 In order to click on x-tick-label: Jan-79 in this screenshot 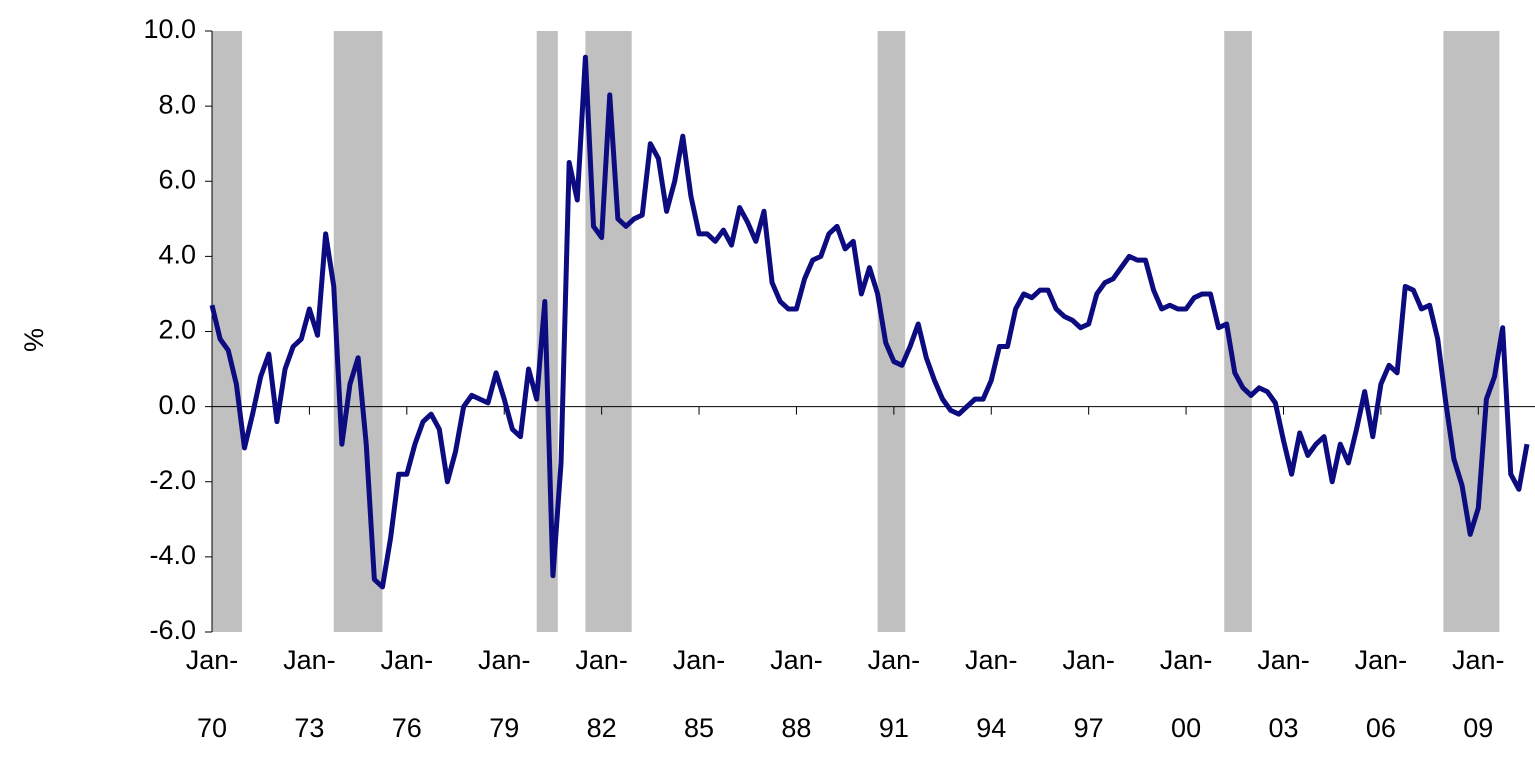, I will do `click(504, 694)`.